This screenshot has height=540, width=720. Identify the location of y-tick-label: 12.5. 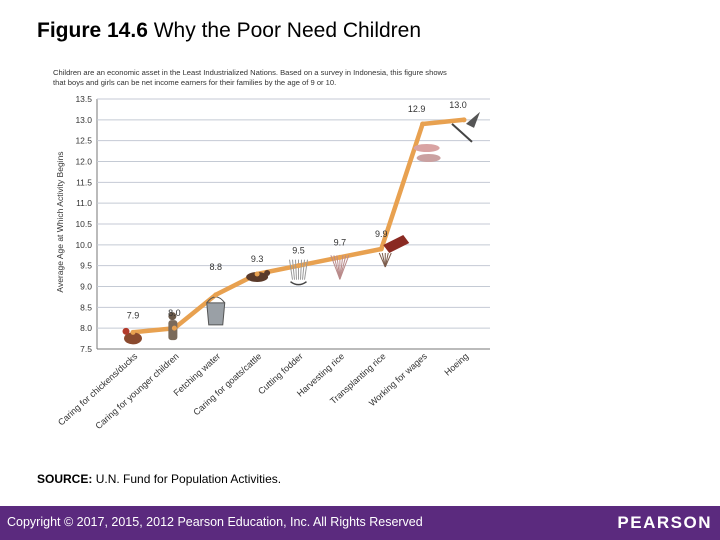
(83, 141).